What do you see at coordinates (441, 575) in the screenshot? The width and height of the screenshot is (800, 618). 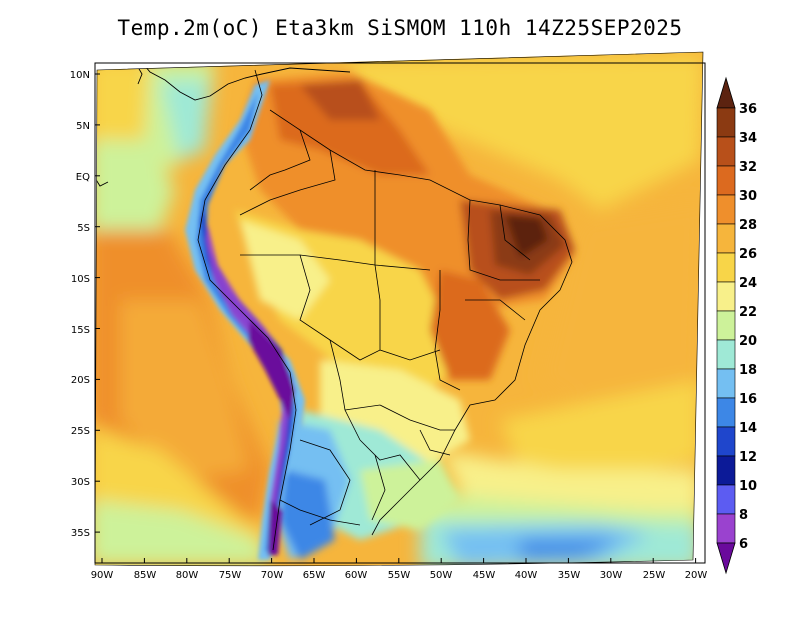 I see `lon-tick-label: 50W` at bounding box center [441, 575].